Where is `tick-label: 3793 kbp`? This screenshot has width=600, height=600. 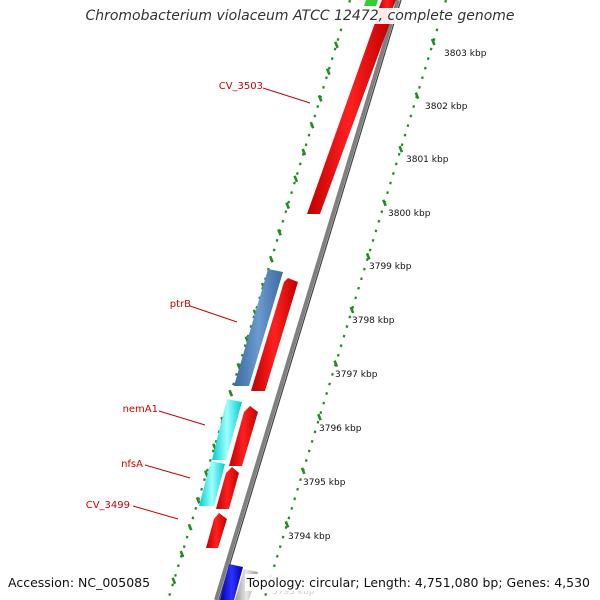
tick-label: 3793 kbp is located at coordinates (293, 592).